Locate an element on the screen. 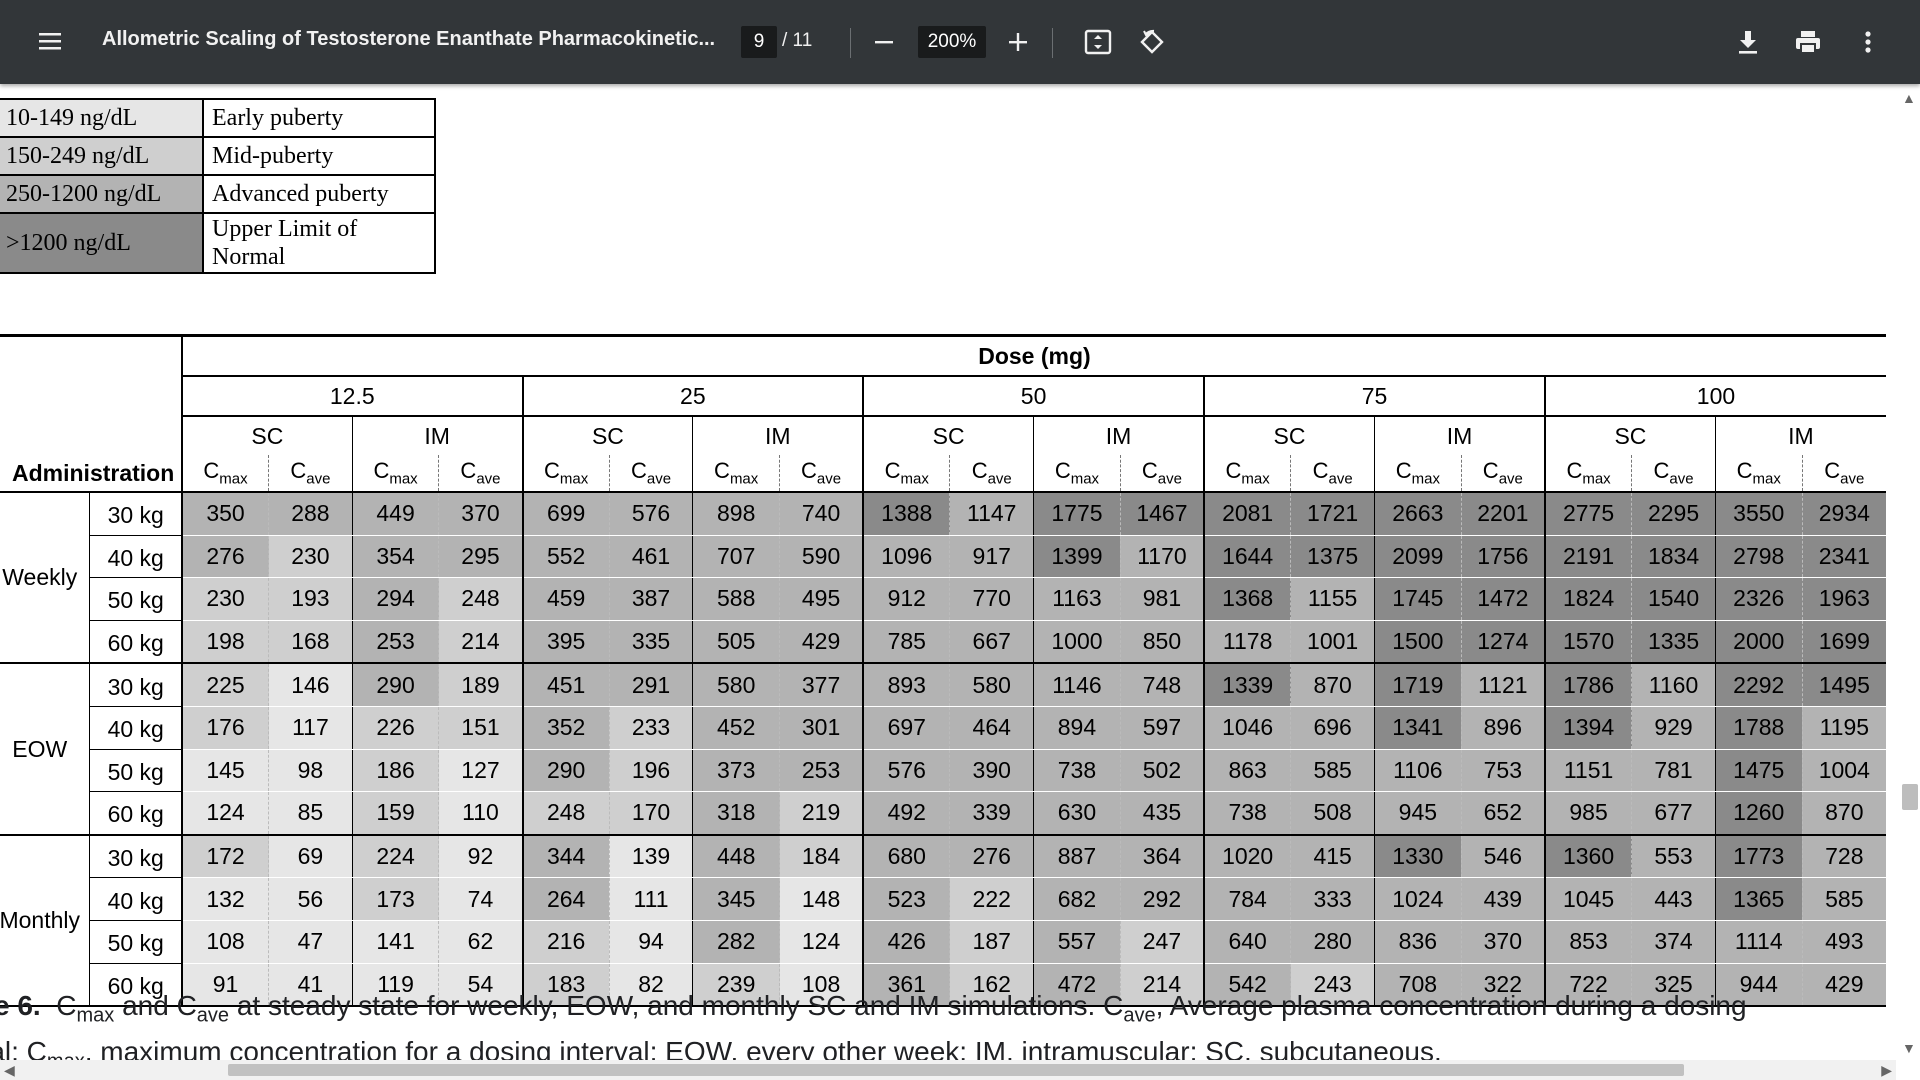 The image size is (1920, 1080). zoom-level-input: 200% is located at coordinates (952, 42).